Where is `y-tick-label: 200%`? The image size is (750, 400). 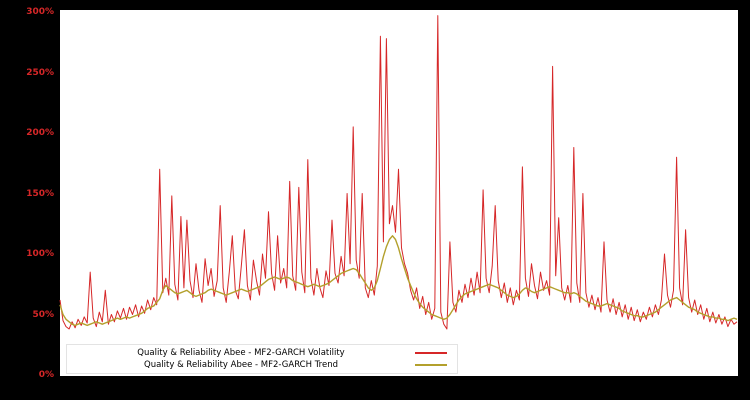 y-tick-label: 200% is located at coordinates (40, 133).